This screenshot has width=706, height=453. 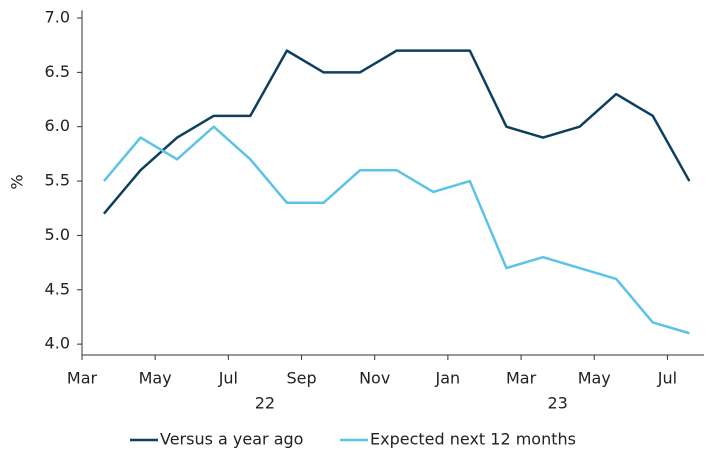 I want to click on y-tick-label: 5.0, so click(x=57, y=234).